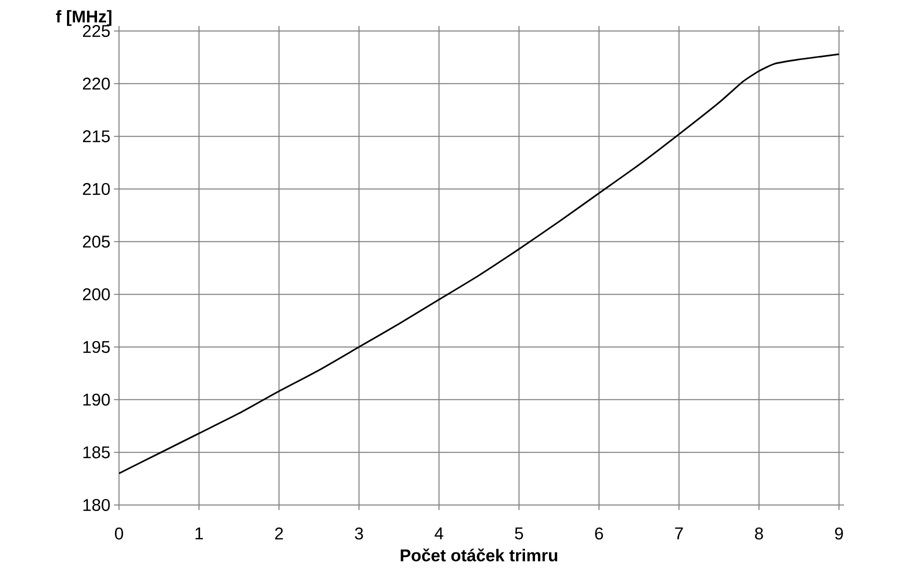 This screenshot has height=570, width=902. I want to click on y-tick-label: 190, so click(96, 400).